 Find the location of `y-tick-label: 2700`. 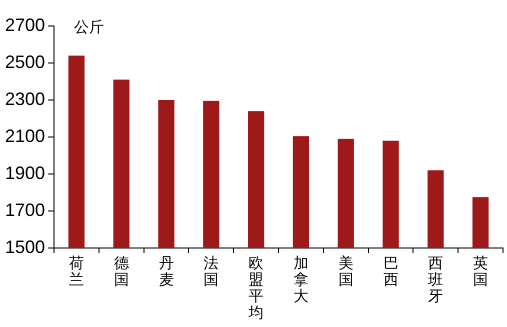

y-tick-label: 2700 is located at coordinates (25, 24).